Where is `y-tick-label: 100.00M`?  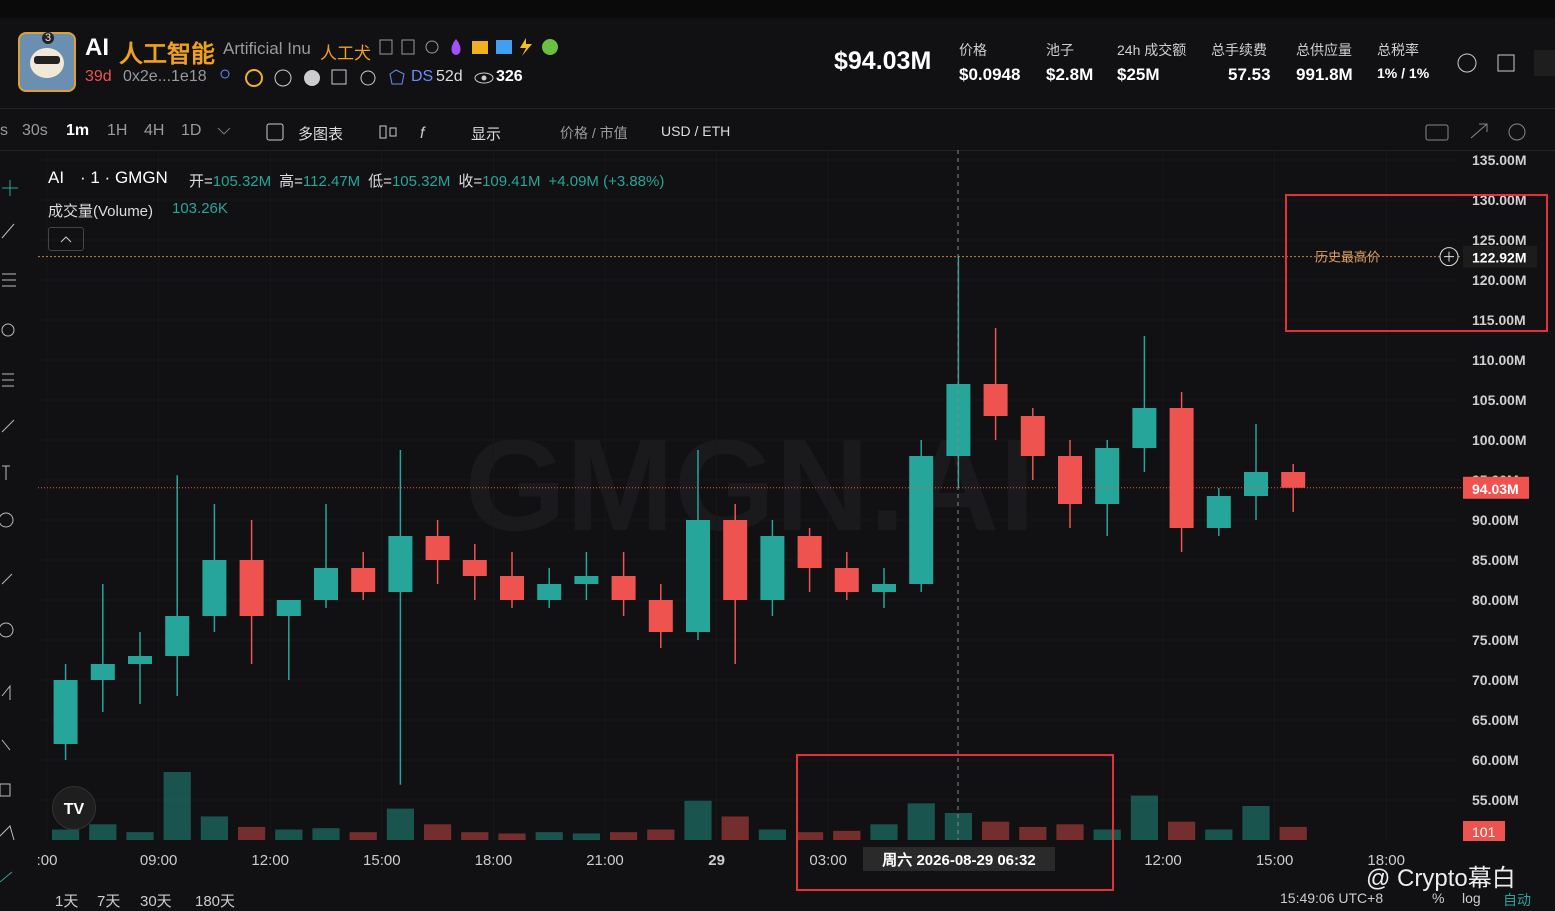 y-tick-label: 100.00M is located at coordinates (1499, 440).